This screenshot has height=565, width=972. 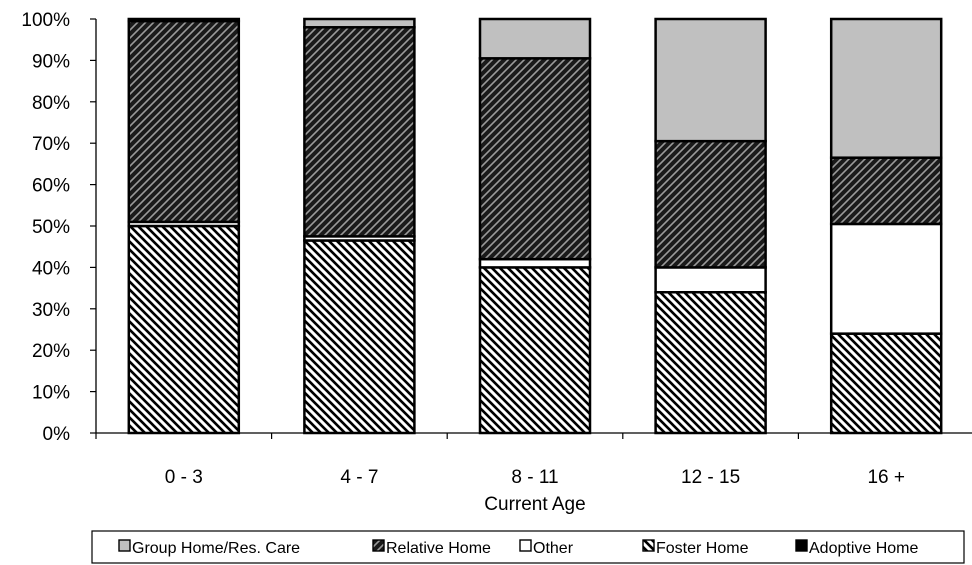 What do you see at coordinates (553, 548) in the screenshot?
I see `legend-label: Other` at bounding box center [553, 548].